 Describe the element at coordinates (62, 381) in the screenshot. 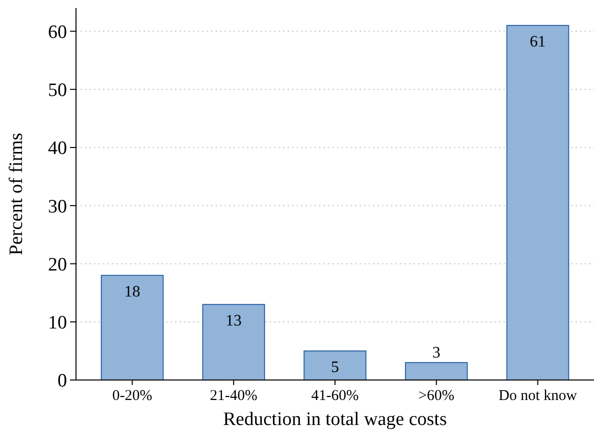

I see `y-tick-label: 0` at that location.